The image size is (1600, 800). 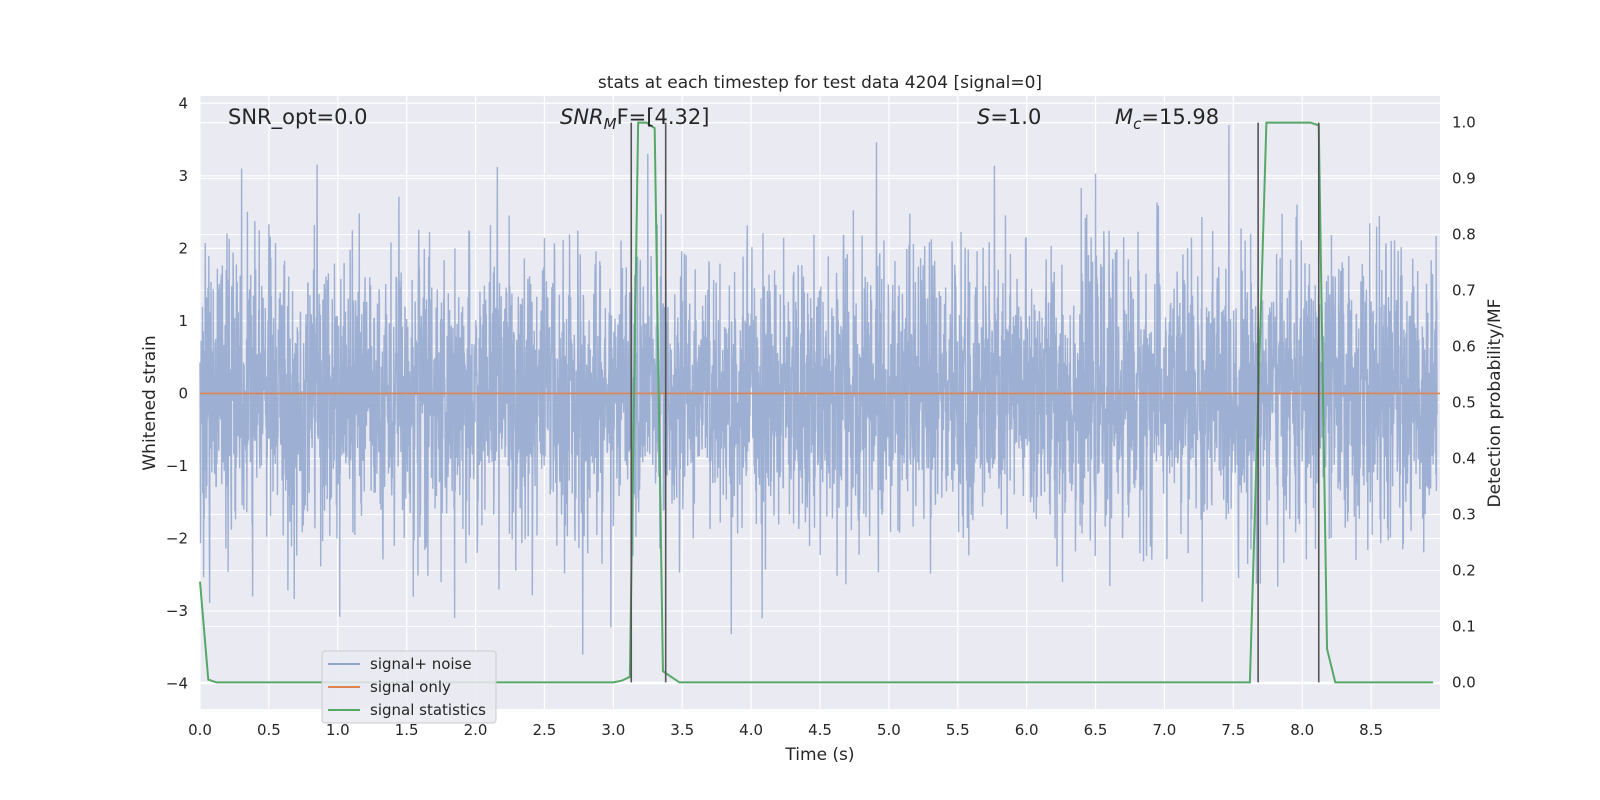 What do you see at coordinates (820, 730) in the screenshot?
I see `x-tick-label: 4.5` at bounding box center [820, 730].